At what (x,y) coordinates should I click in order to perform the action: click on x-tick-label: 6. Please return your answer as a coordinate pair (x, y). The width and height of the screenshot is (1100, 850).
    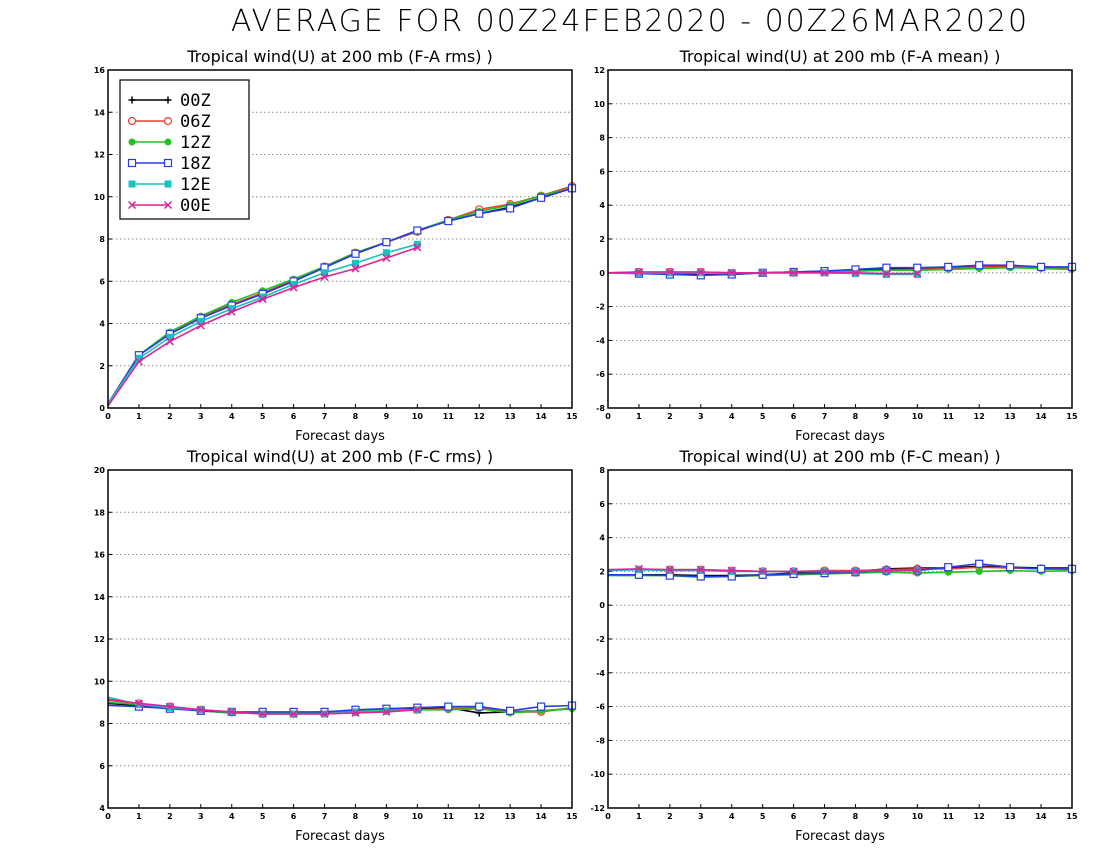
    Looking at the image, I should click on (794, 416).